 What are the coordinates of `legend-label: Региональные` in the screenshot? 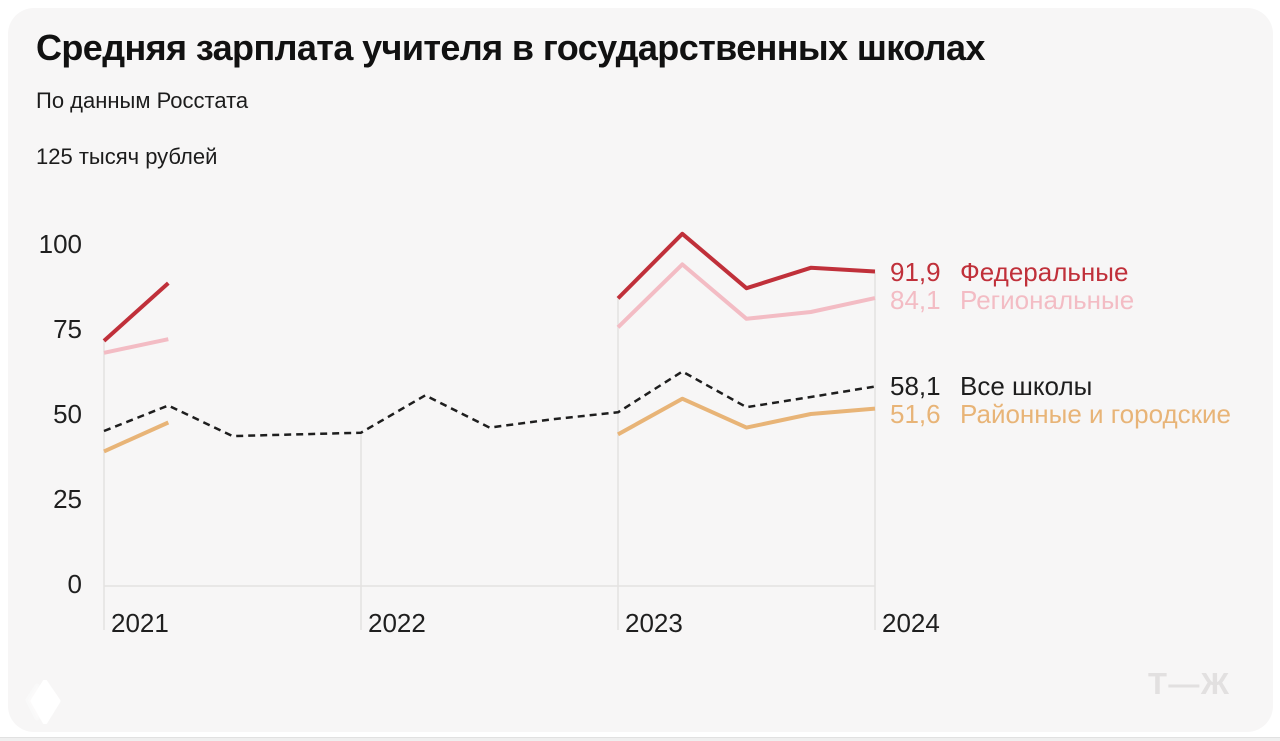 It's located at (1047, 299).